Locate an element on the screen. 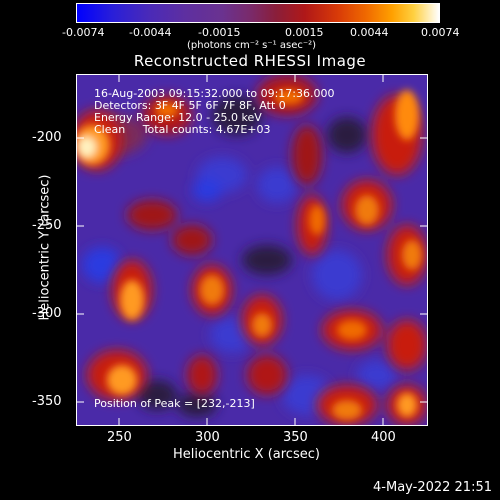 The image size is (500, 500). y-tick-label: -250 is located at coordinates (47, 225).